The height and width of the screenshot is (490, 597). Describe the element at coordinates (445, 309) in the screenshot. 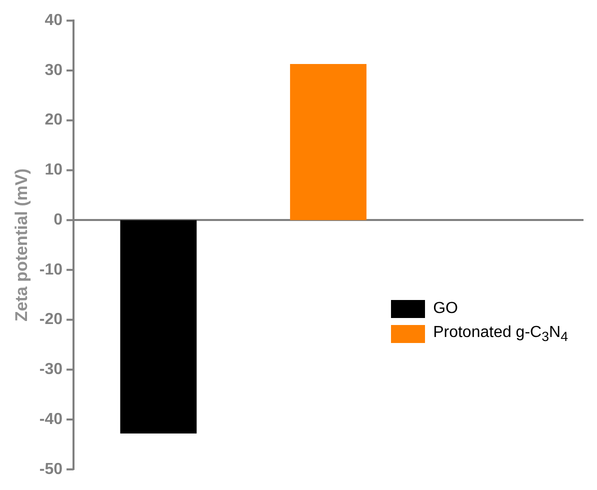

I see `legend-label: GO` at that location.